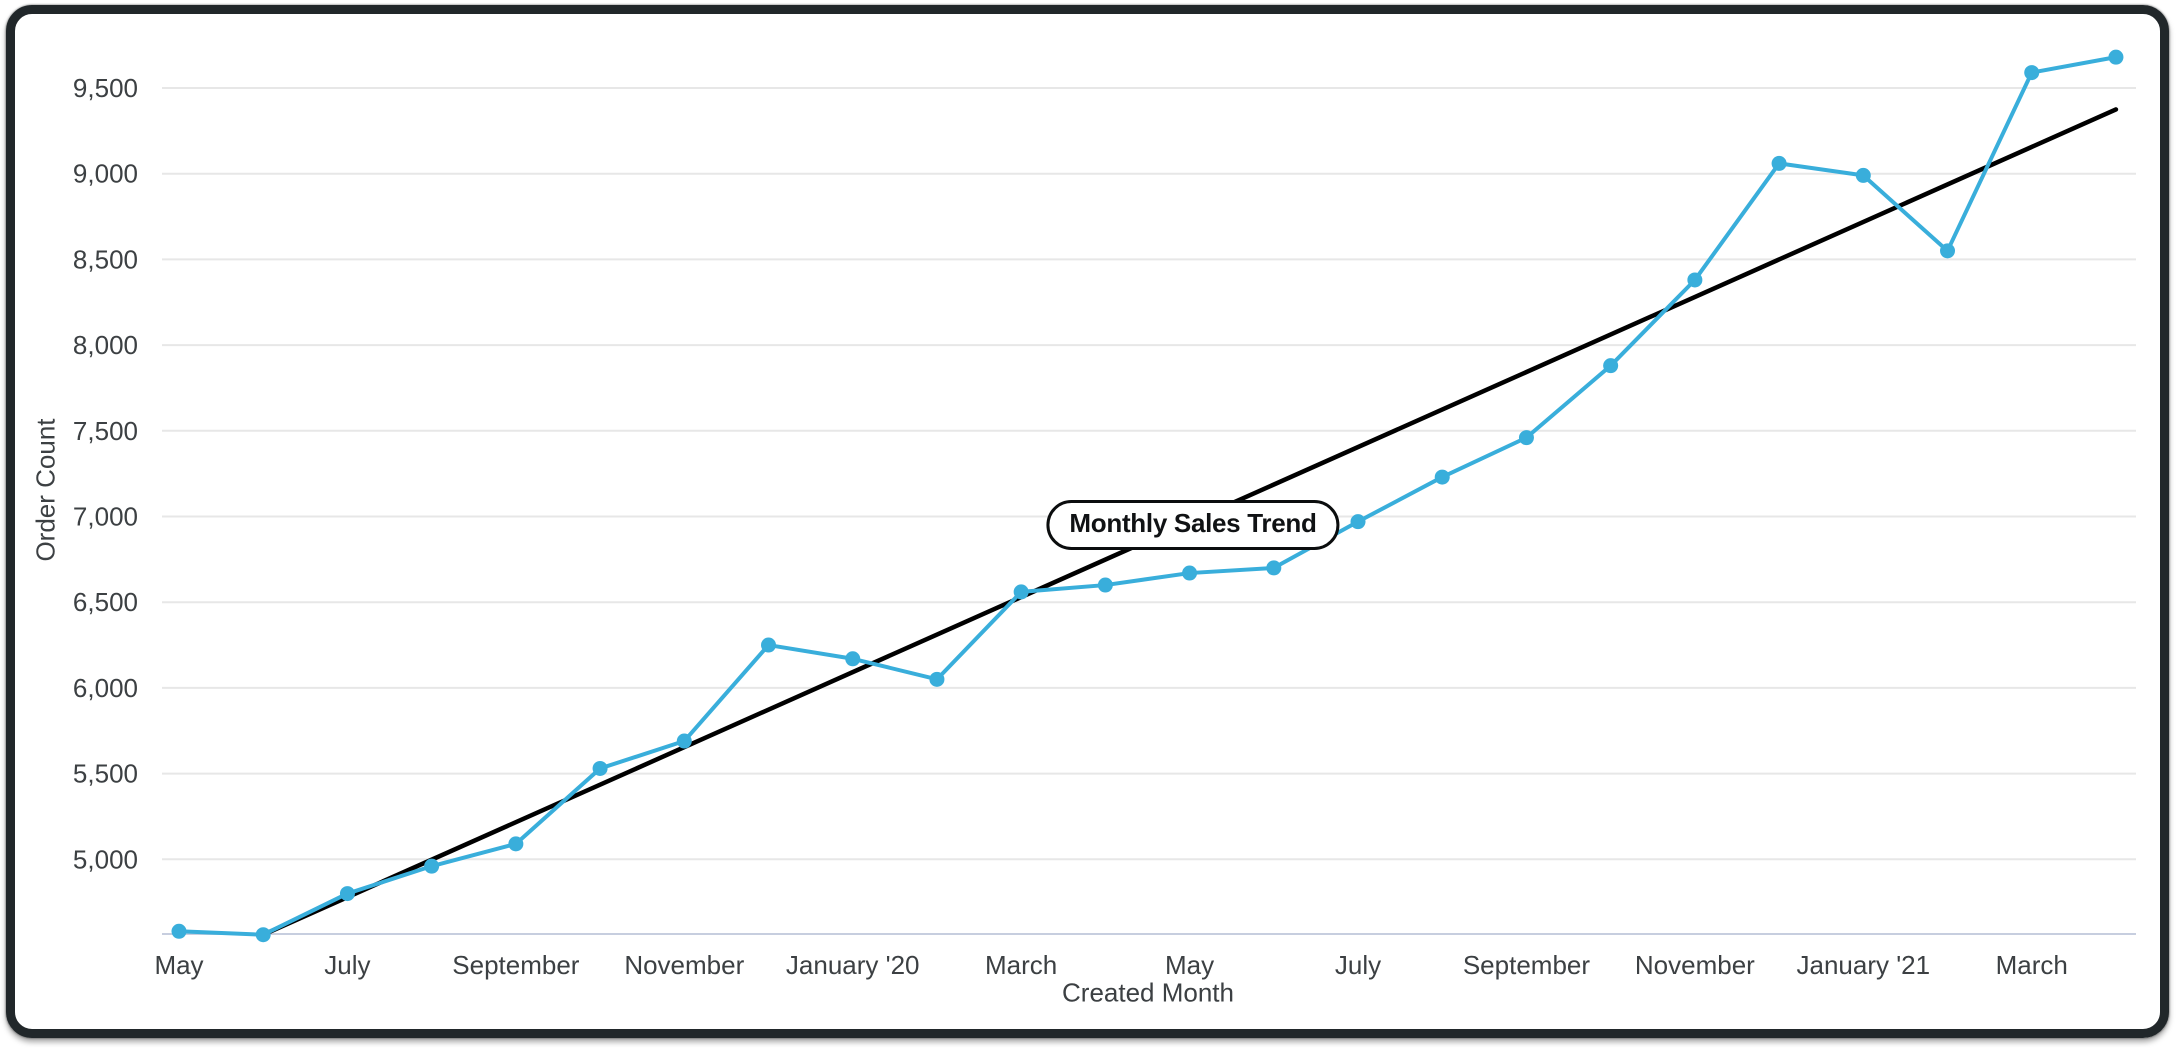 This screenshot has width=2176, height=1048. What do you see at coordinates (1193, 525) in the screenshot?
I see `chart-title-badge: Monthly Sales Trend` at bounding box center [1193, 525].